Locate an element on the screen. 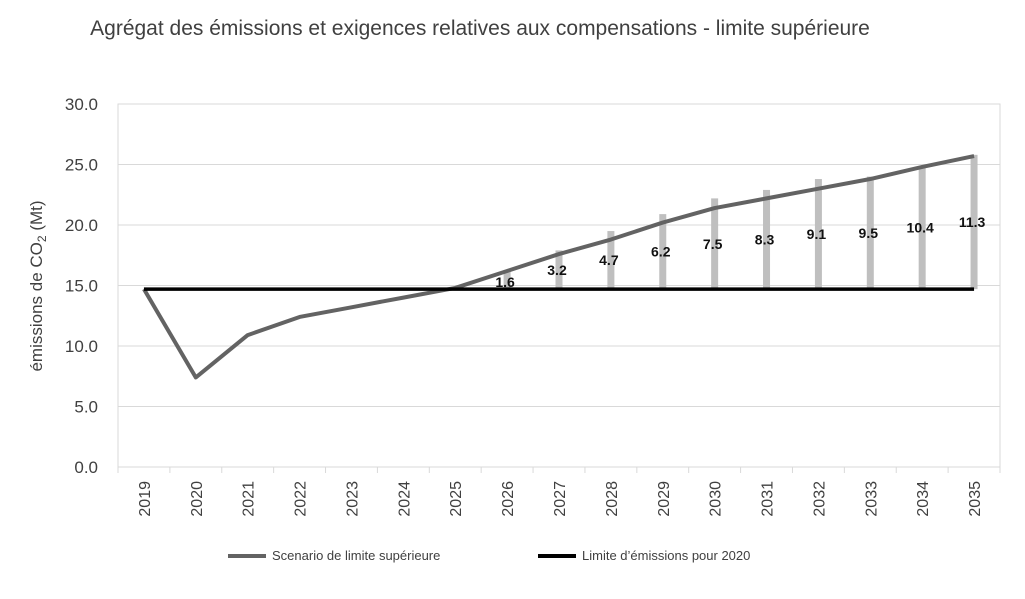 The height and width of the screenshot is (599, 1025). legend-swatch-emission-limit is located at coordinates (557, 555).